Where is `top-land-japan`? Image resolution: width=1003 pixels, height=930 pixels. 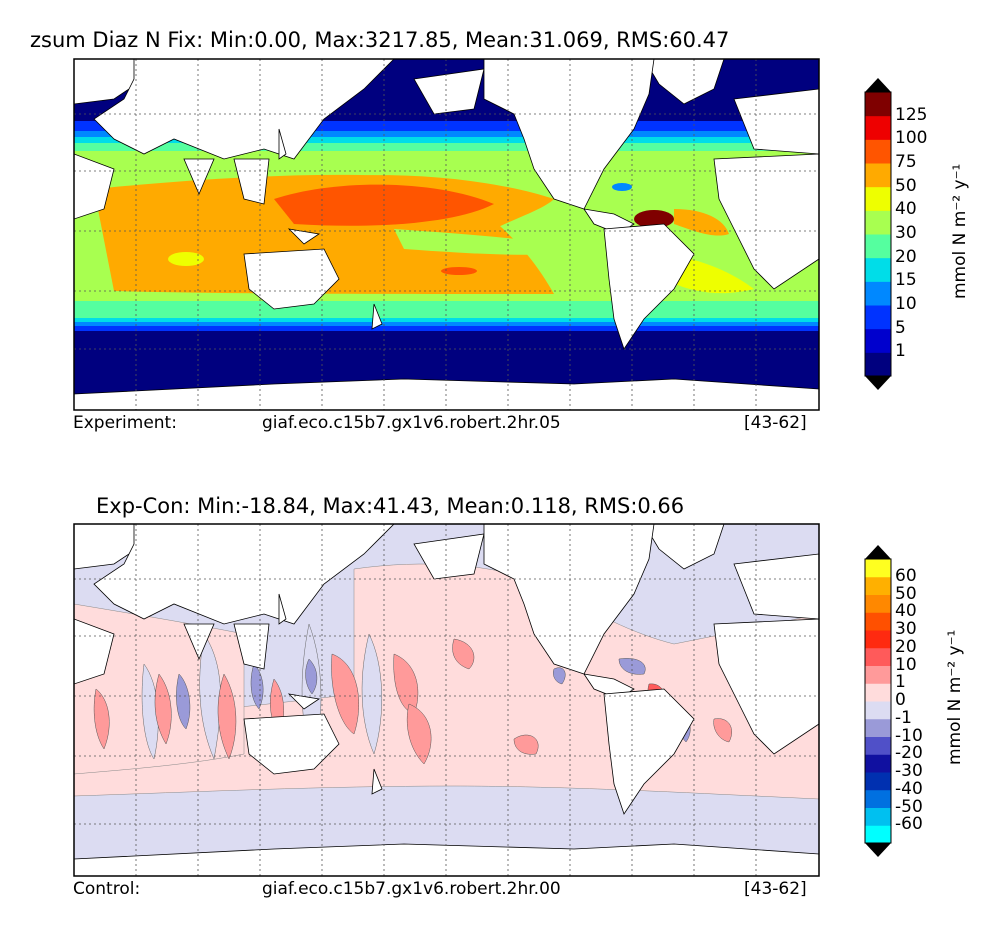
top-land-japan is located at coordinates (282, 144).